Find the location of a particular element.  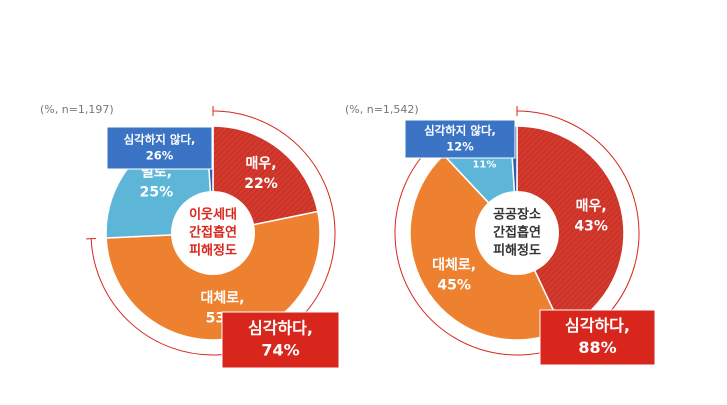

annotation-text: 26% is located at coordinates (160, 155).